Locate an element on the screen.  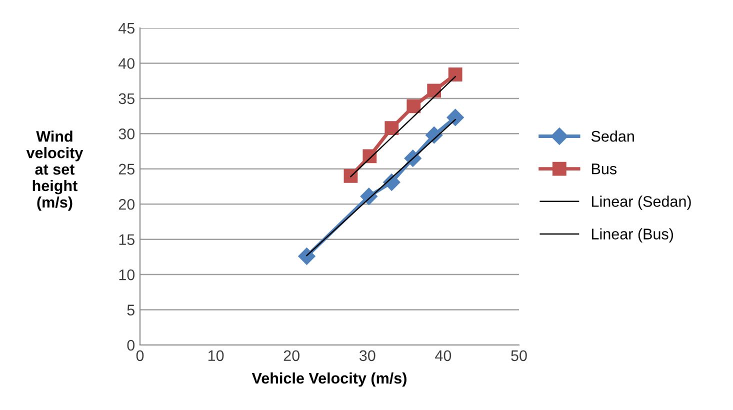
y-tick-label: 35 is located at coordinates (126, 98).